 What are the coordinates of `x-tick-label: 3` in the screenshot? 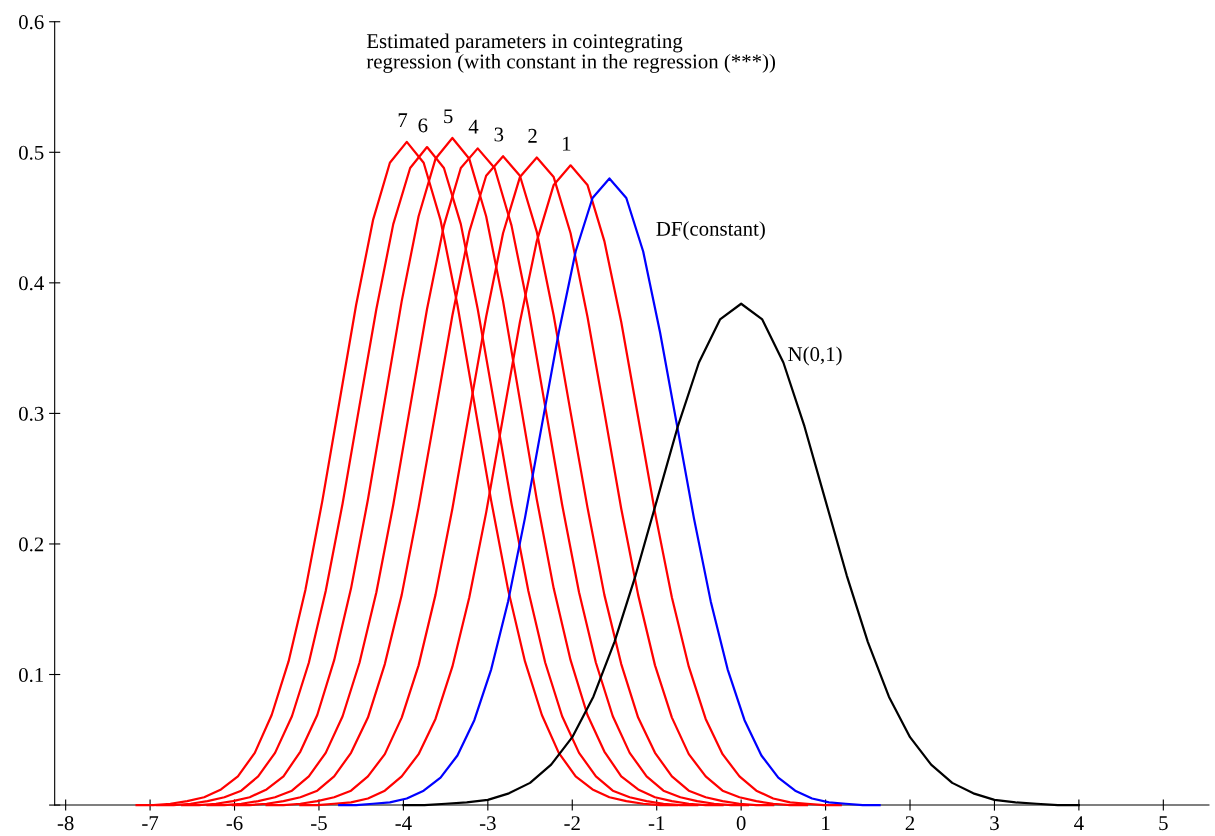 It's located at (994, 823).